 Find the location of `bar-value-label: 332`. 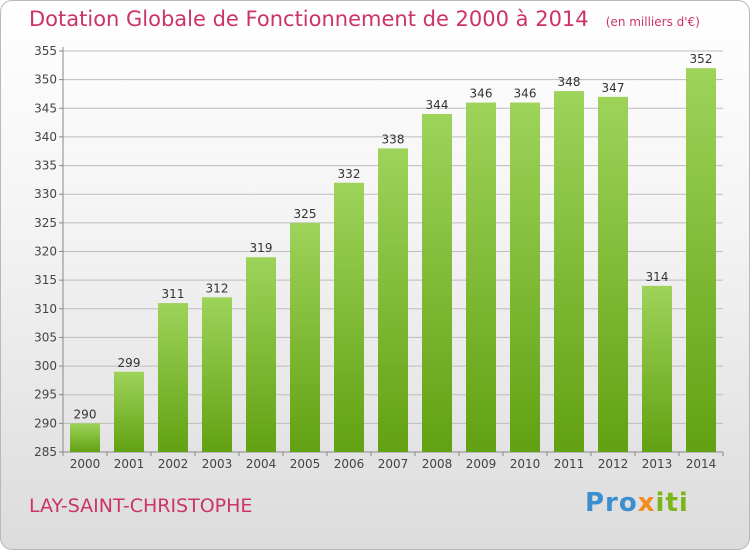

bar-value-label: 332 is located at coordinates (349, 174).